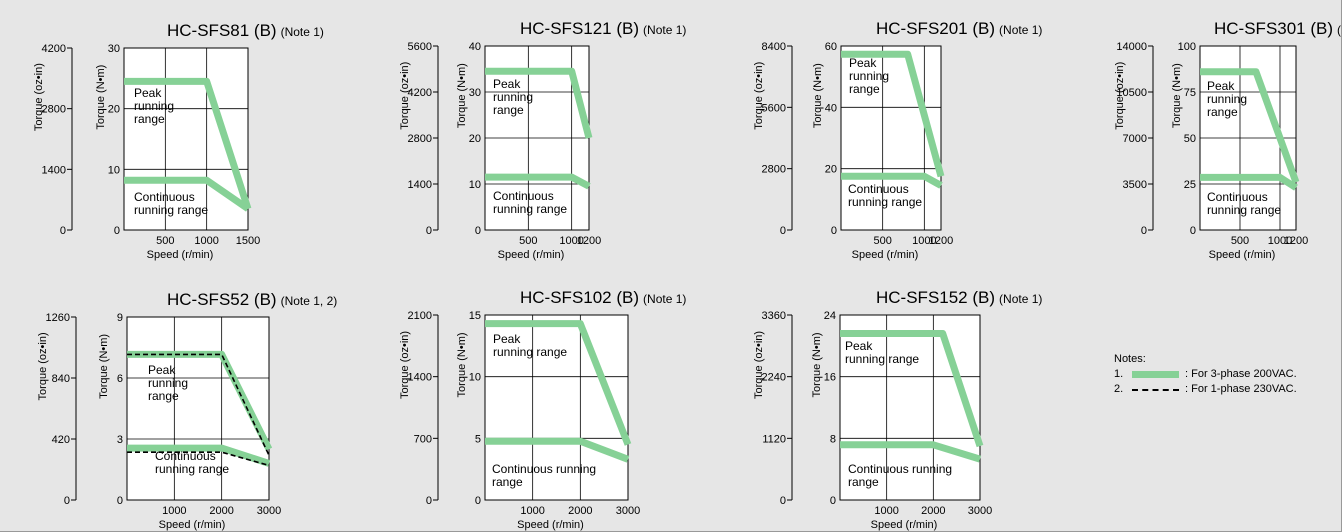 The height and width of the screenshot is (532, 1342). Describe the element at coordinates (120, 440) in the screenshot. I see `y-tick-label: 3` at that location.